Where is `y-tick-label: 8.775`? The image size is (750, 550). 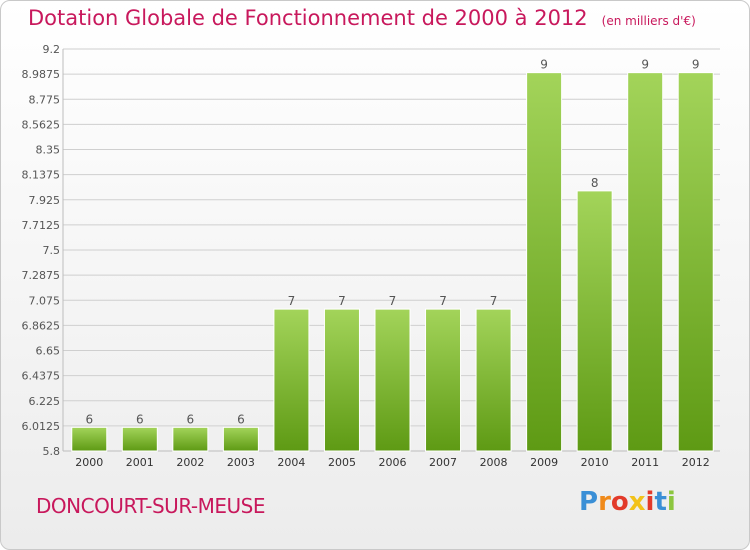 y-tick-label: 8.775 is located at coordinates (45, 99).